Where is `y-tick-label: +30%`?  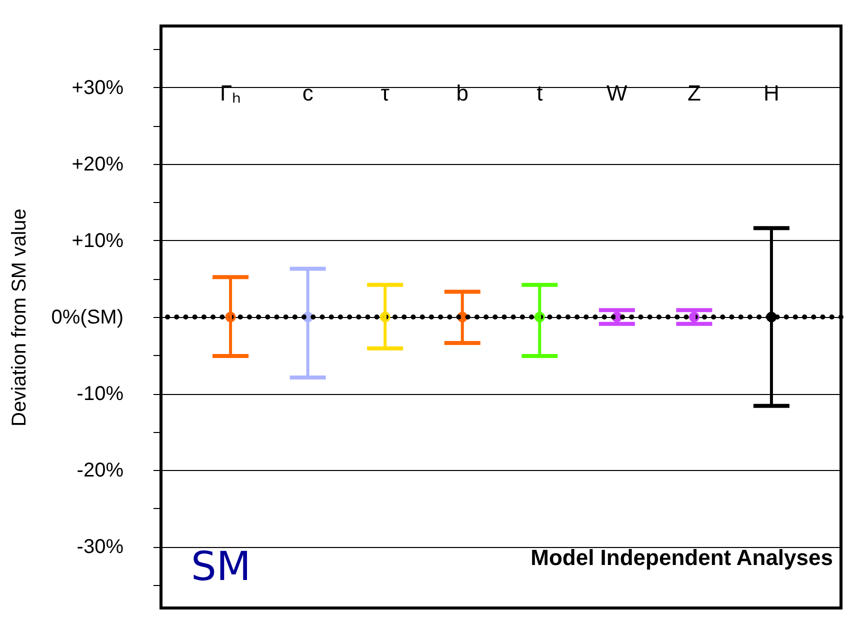 y-tick-label: +30% is located at coordinates (98, 87).